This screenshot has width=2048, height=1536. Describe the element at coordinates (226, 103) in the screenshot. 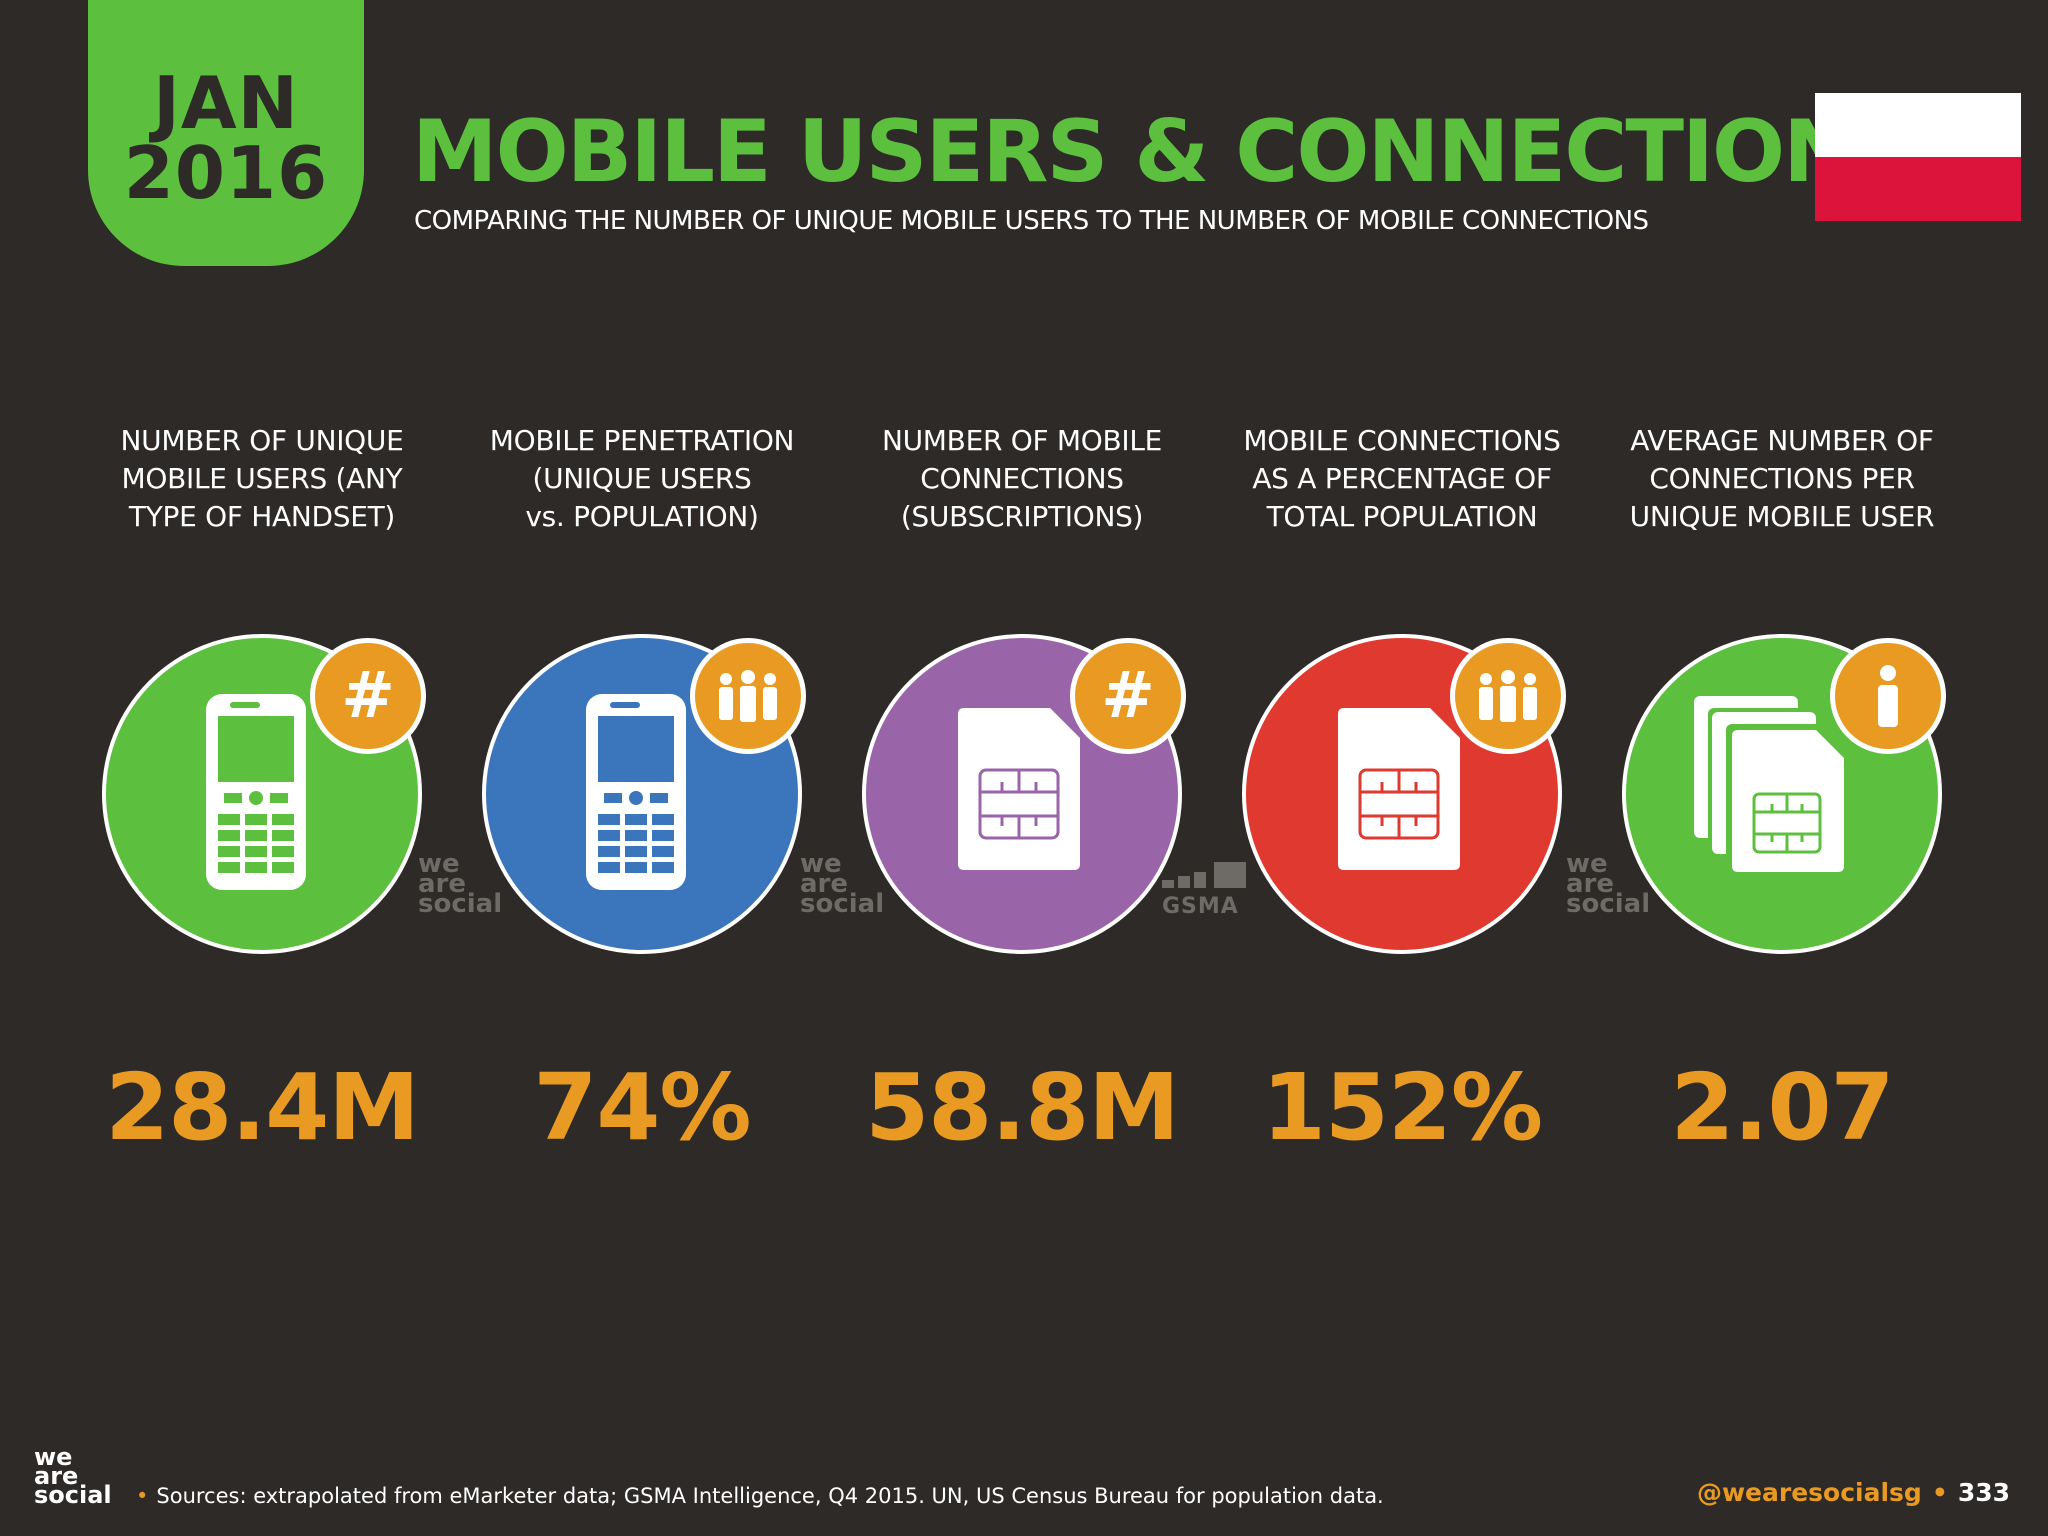

I see `date-month: JAN` at that location.